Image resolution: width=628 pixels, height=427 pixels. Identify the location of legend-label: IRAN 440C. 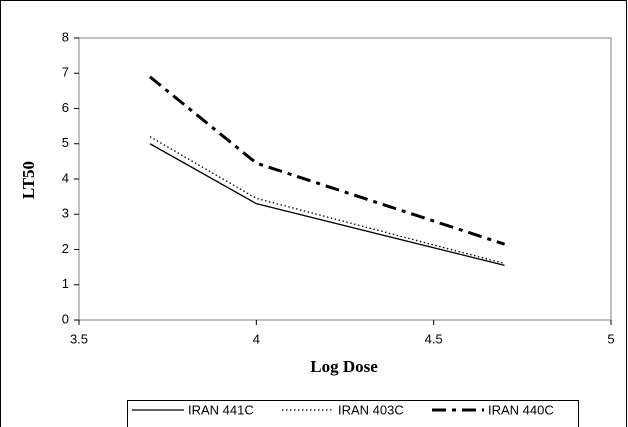
(521, 409).